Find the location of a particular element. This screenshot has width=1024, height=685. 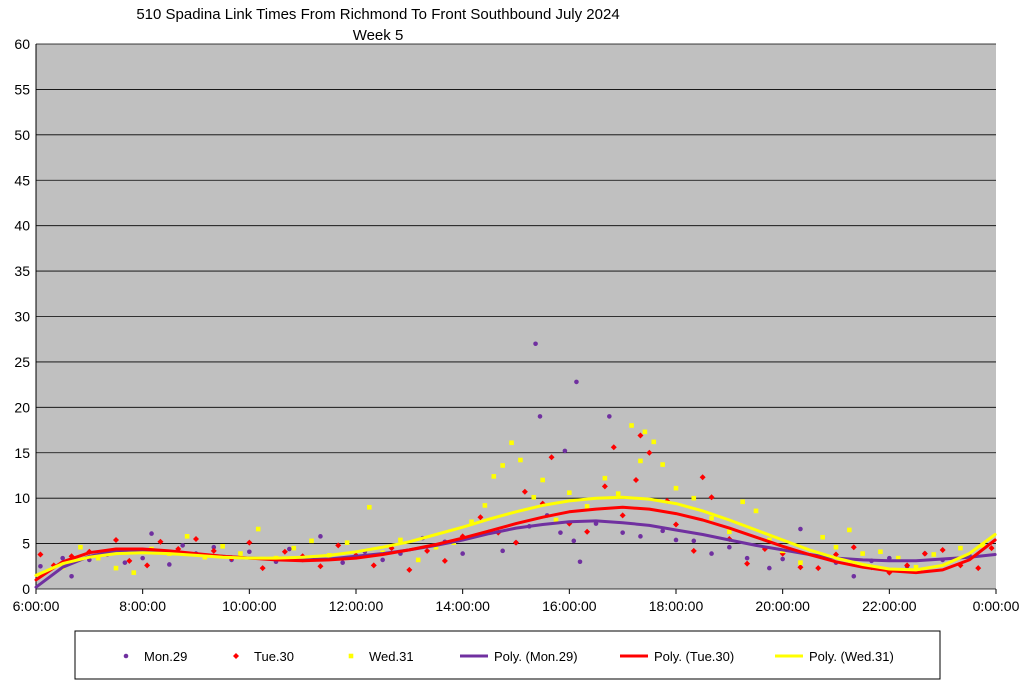

y-axis-ticks: 0 5 10 15 20 25 30 35 40 45 50 55 60 is located at coordinates (22, 316).